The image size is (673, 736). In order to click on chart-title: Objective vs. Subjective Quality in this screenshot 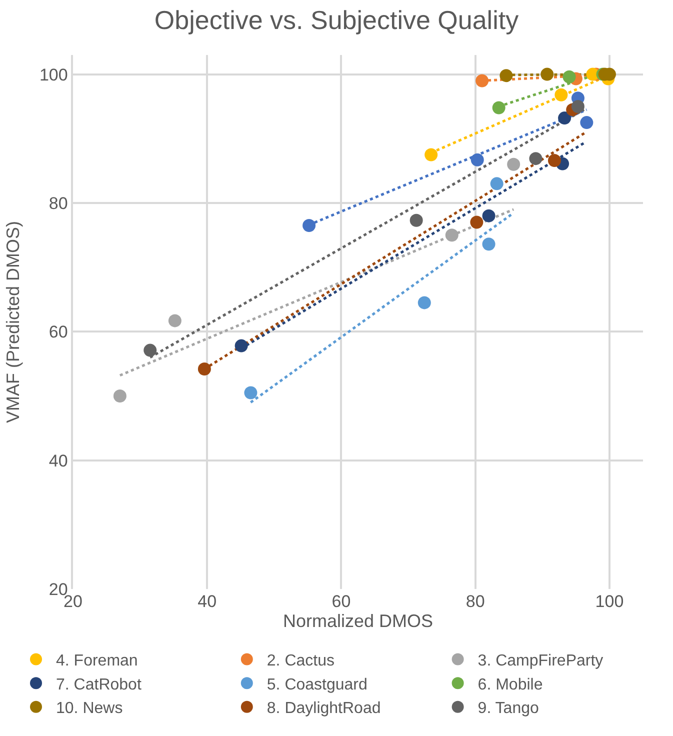, I will do `click(336, 20)`.